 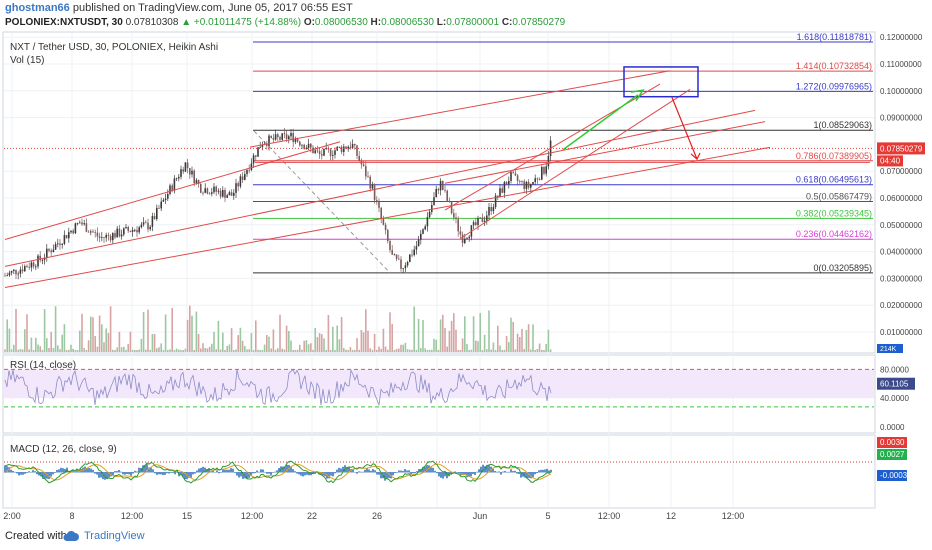 I want to click on macd-pane, so click(x=439, y=471).